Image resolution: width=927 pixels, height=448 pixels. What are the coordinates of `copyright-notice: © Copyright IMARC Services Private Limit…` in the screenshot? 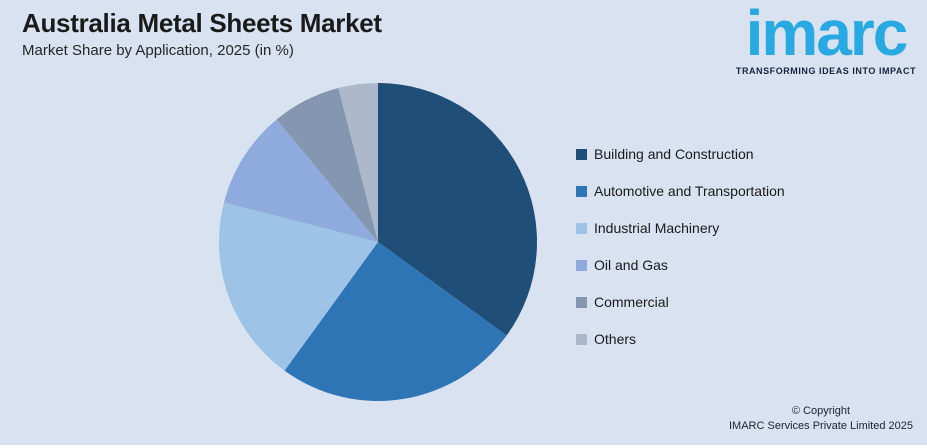 It's located at (821, 419).